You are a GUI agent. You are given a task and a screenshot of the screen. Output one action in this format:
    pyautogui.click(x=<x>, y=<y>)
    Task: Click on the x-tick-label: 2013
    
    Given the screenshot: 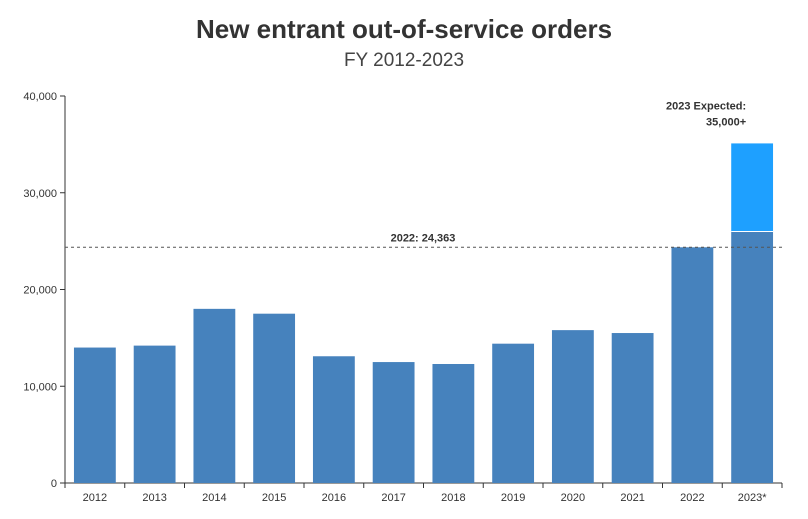 What is the action you would take?
    pyautogui.click(x=154, y=498)
    